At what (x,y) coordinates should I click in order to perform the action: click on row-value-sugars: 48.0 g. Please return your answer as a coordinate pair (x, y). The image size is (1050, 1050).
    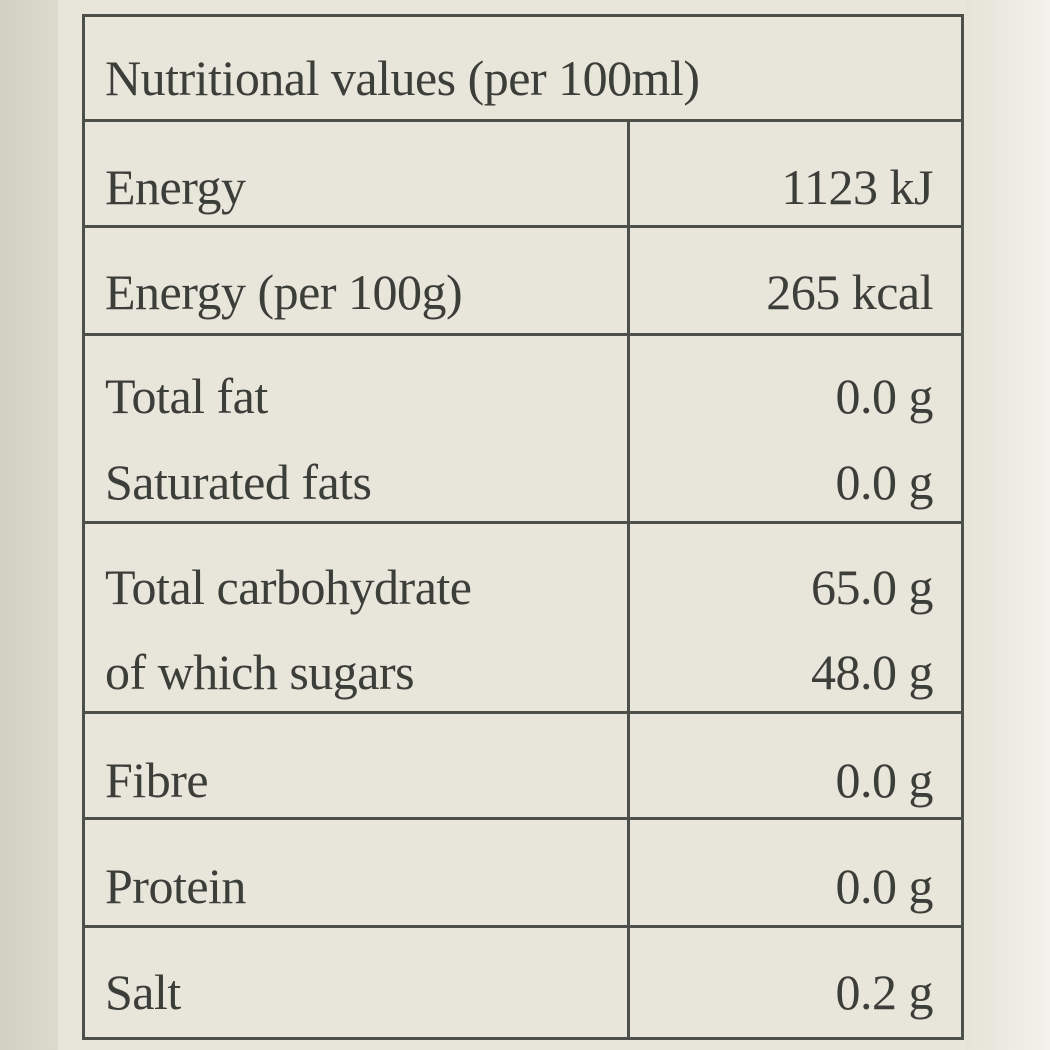
    Looking at the image, I should click on (872, 672).